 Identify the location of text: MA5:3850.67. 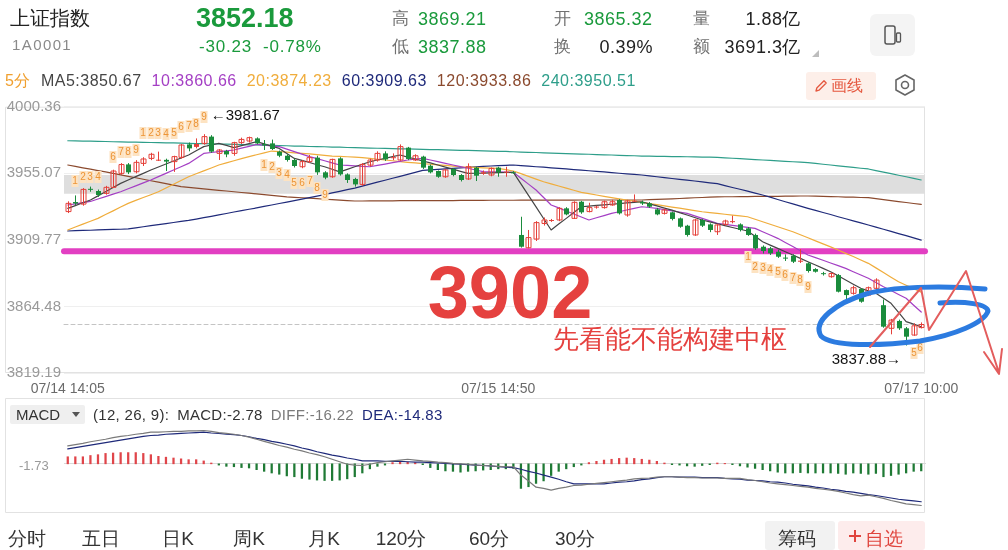
(91, 80).